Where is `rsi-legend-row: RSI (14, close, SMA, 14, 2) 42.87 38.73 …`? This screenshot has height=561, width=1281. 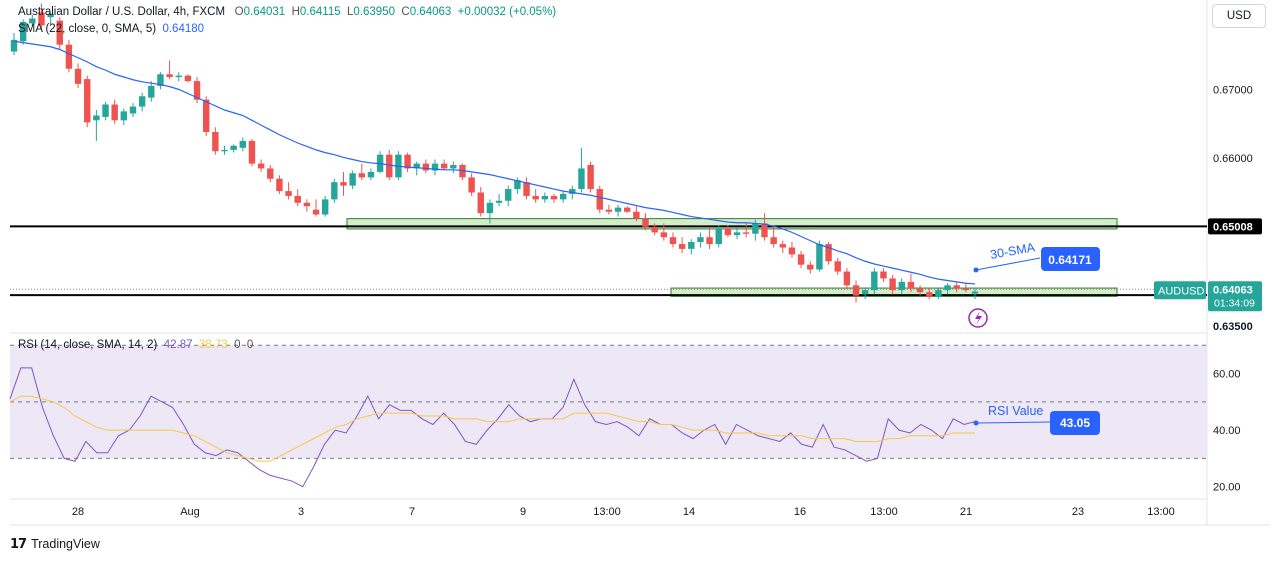
rsi-legend-row: RSI (14, close, SMA, 14, 2) 42.87 38.73 … is located at coordinates (135, 345).